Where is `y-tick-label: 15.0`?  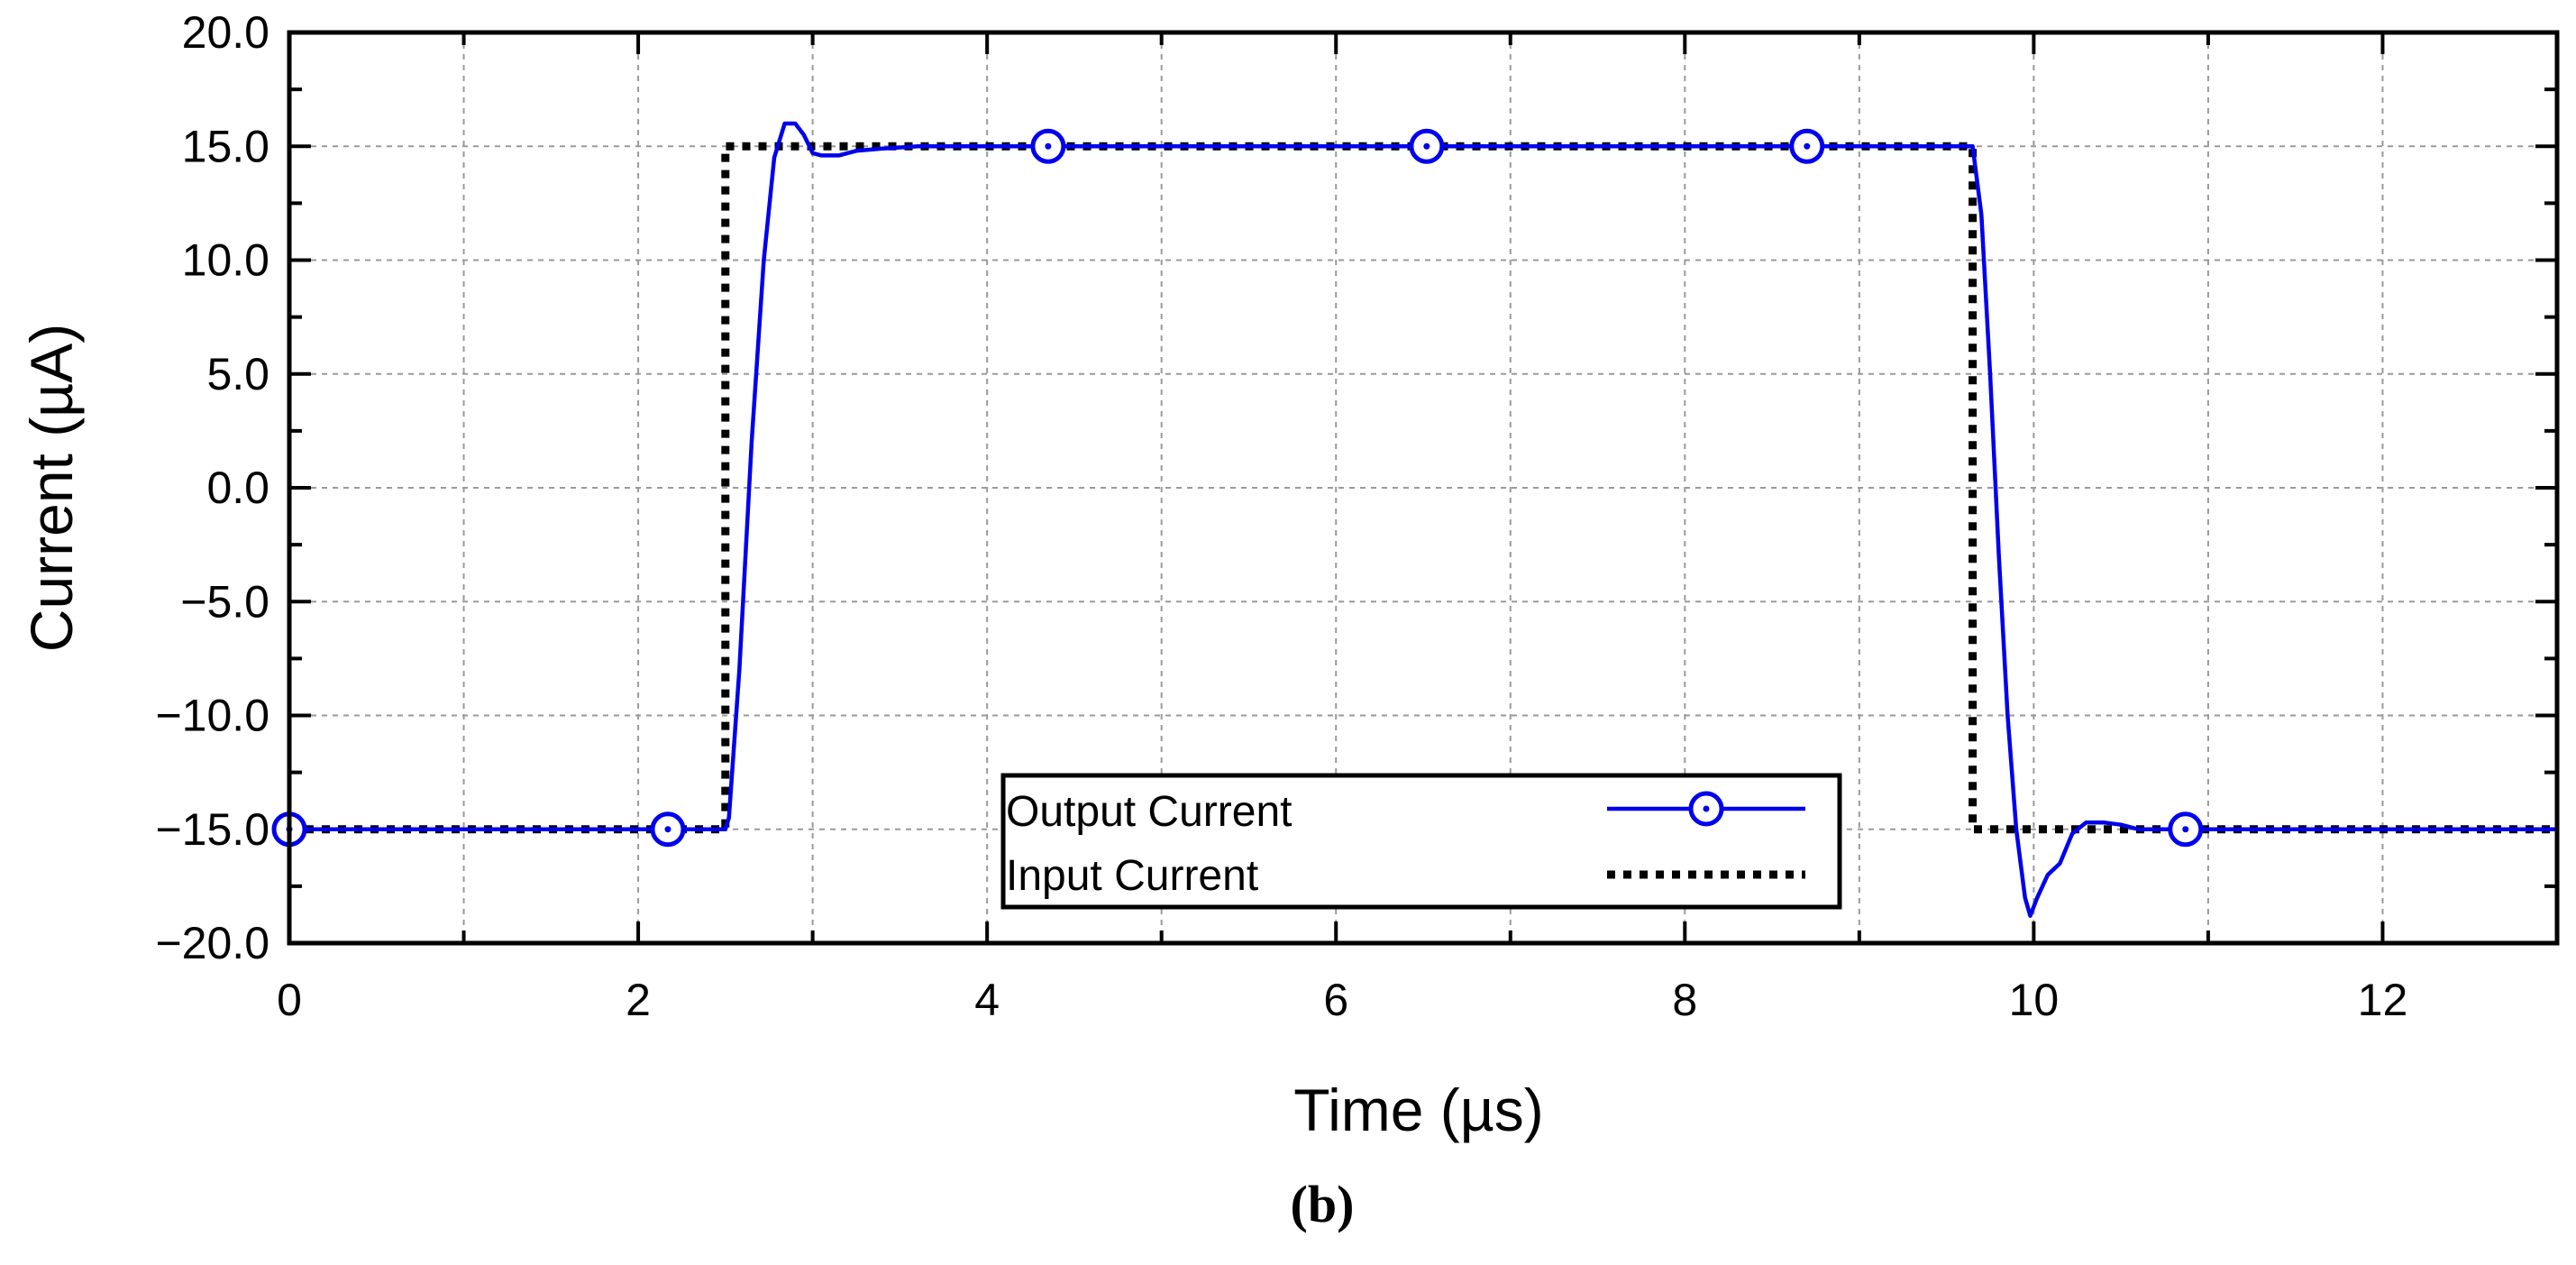
y-tick-label: 15.0 is located at coordinates (225, 146).